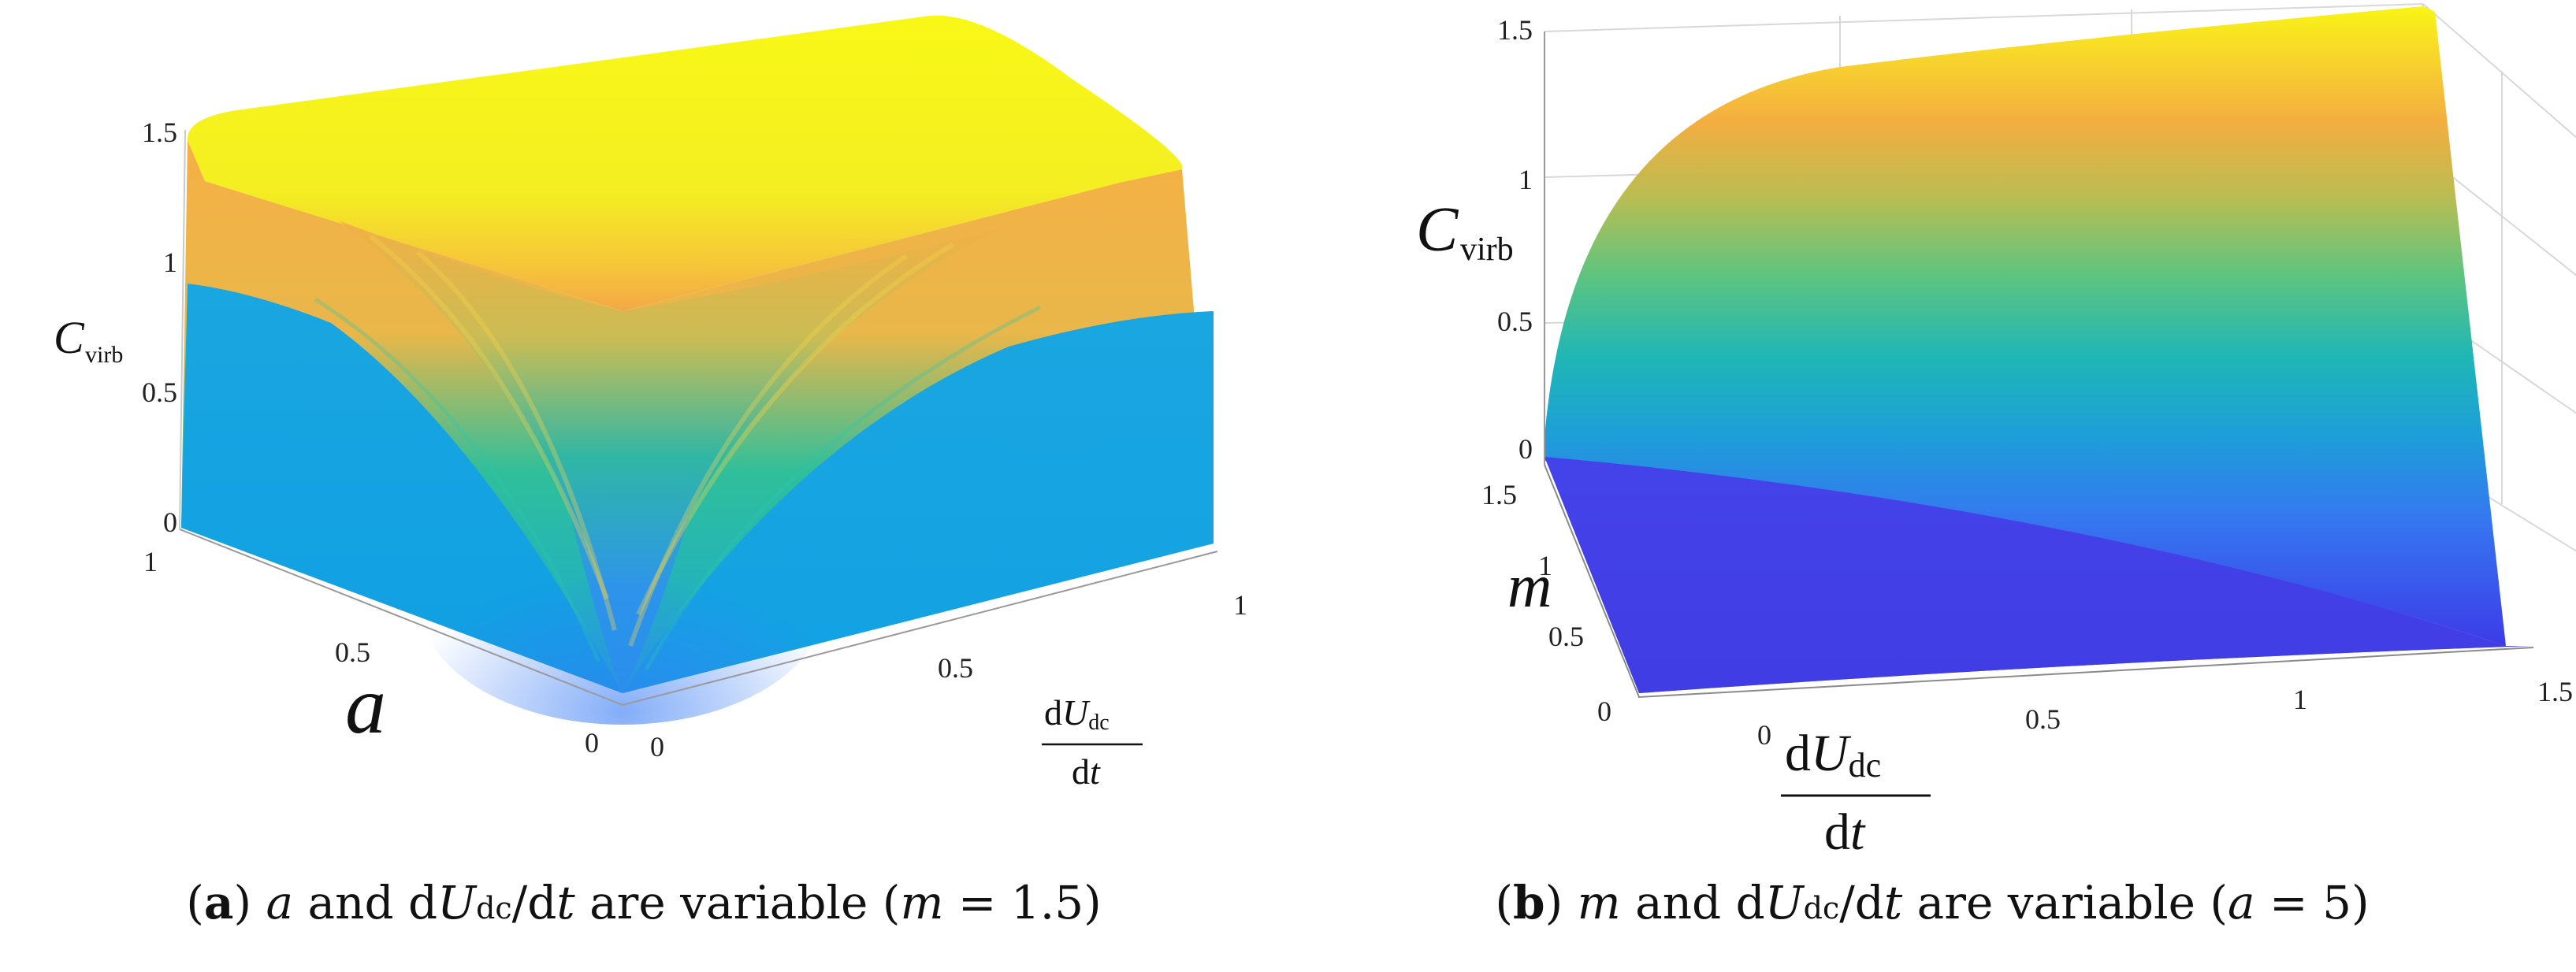  What do you see at coordinates (2555, 691) in the screenshot?
I see `y-tick: 1.5` at bounding box center [2555, 691].